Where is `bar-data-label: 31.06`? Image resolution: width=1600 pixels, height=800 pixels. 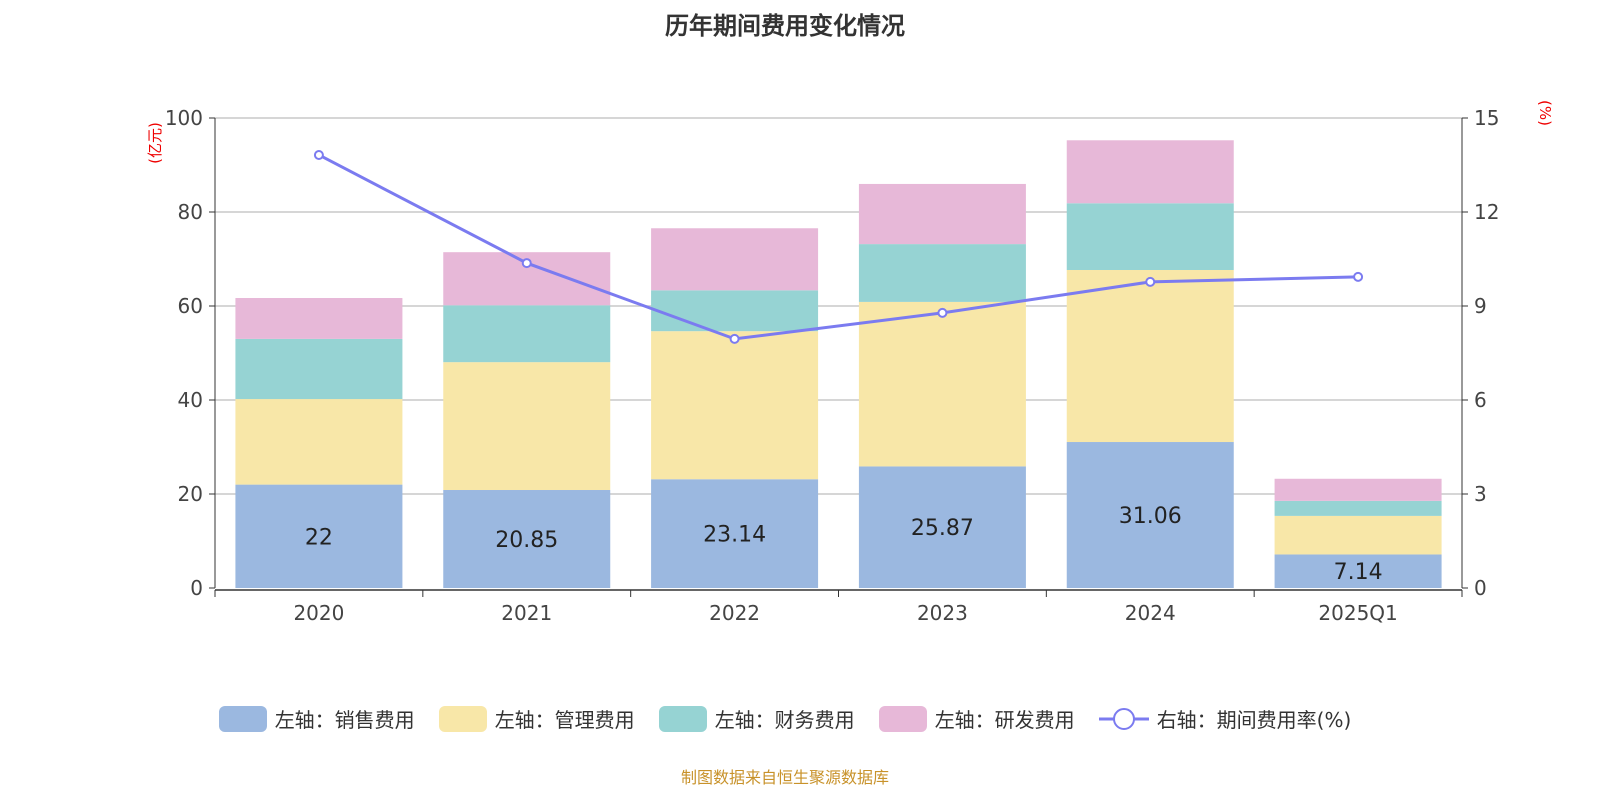
bar-data-label: 31.06 is located at coordinates (1150, 516).